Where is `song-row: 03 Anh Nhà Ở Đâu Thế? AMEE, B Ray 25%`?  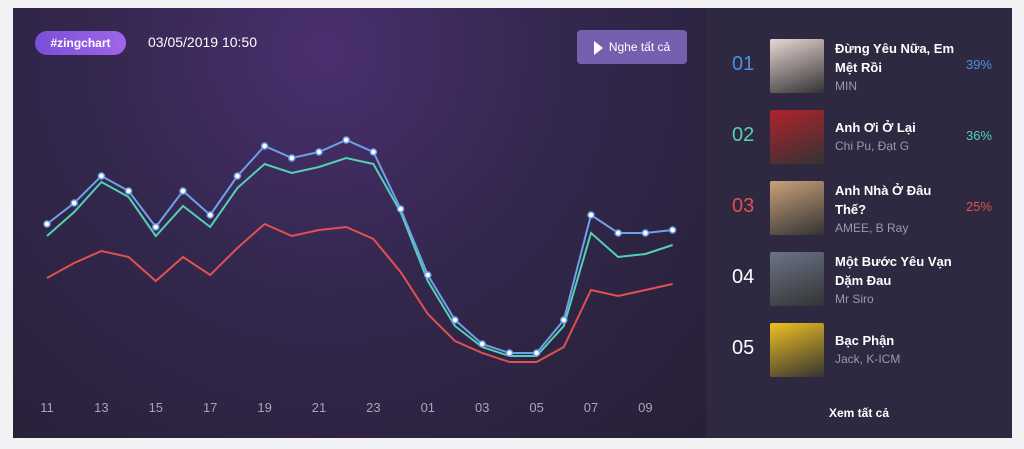 song-row: 03 Anh Nhà Ở Đâu Thế? AMEE, B Ray 25% is located at coordinates (859, 208).